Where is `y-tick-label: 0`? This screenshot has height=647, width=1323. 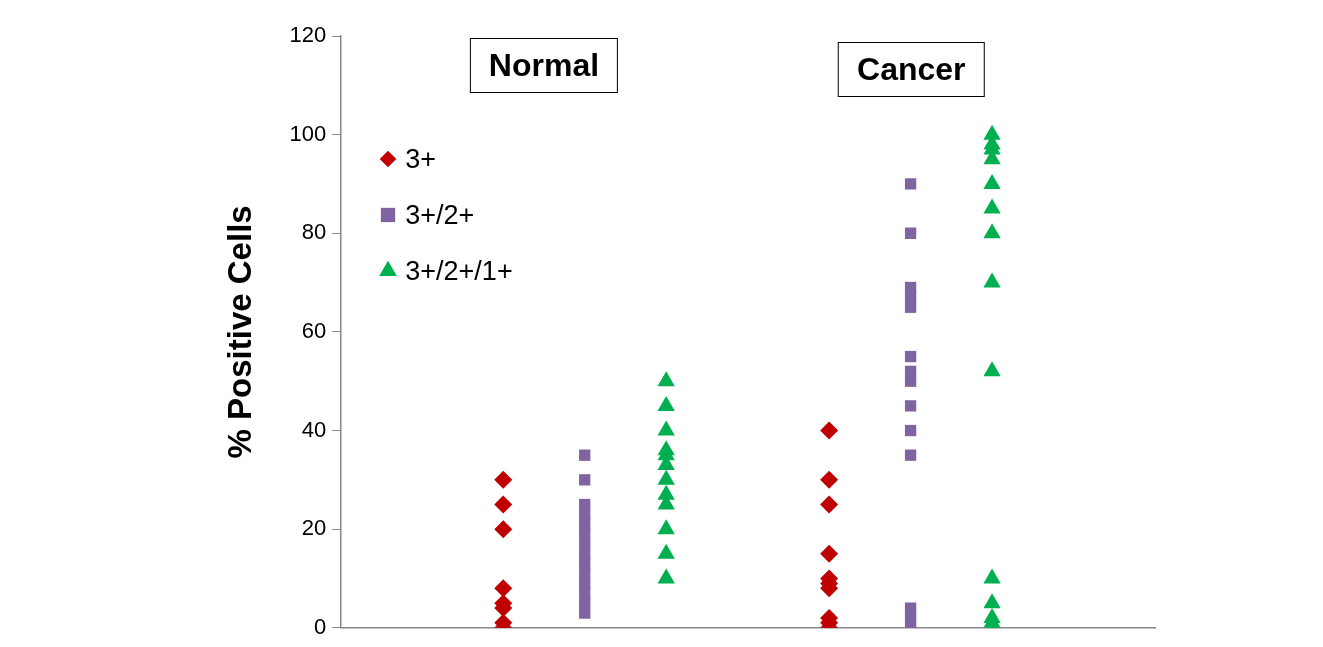
y-tick-label: 0 is located at coordinates (320, 626).